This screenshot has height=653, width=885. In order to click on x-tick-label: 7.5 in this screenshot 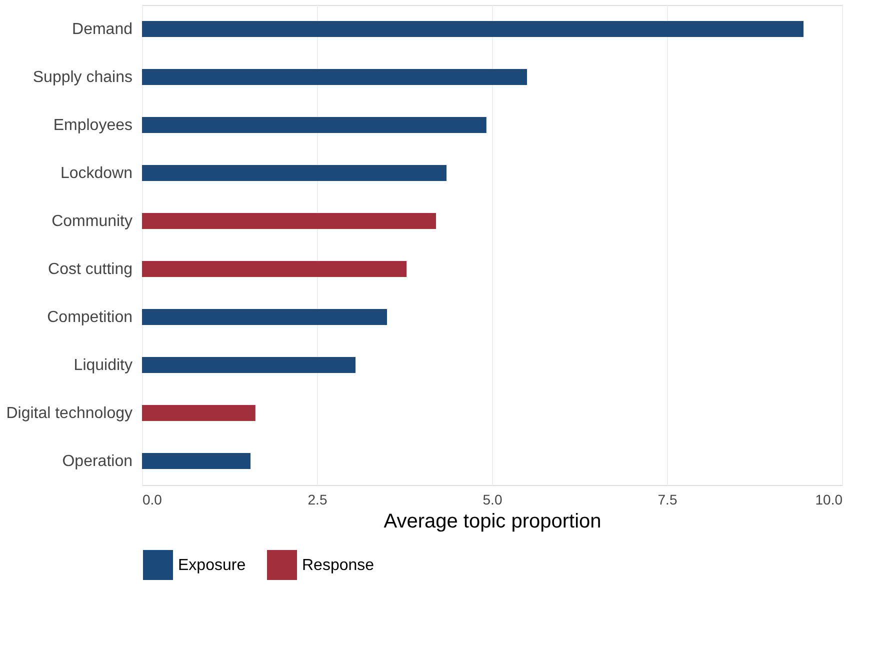, I will do `click(668, 500)`.